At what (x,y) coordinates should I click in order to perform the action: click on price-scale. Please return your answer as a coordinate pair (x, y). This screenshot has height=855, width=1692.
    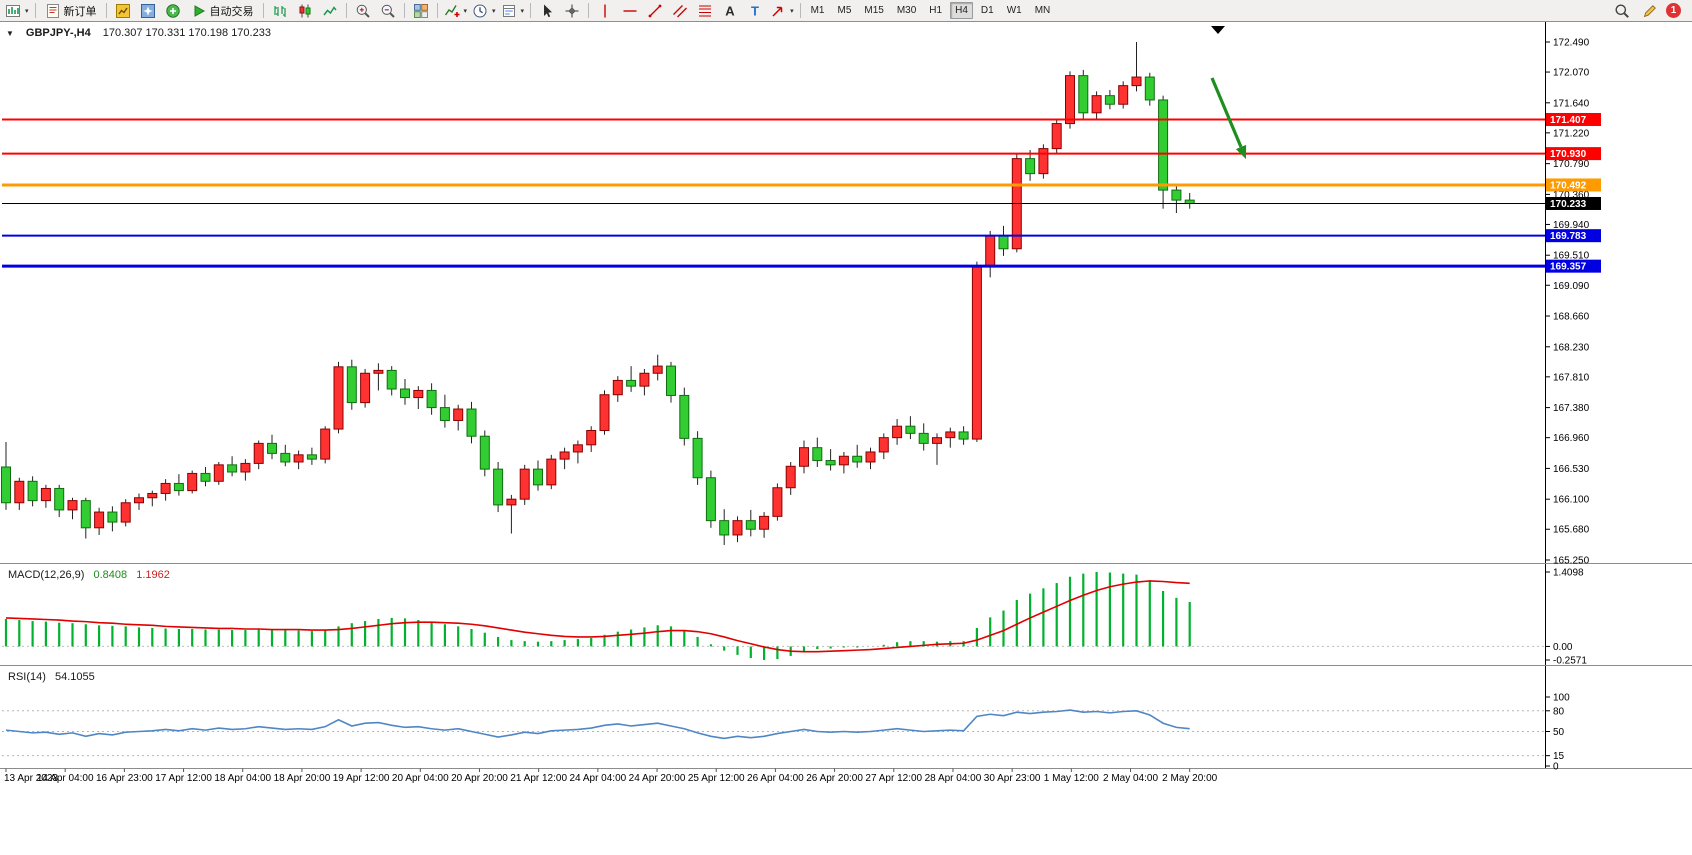
    Looking at the image, I should click on (1618, 395).